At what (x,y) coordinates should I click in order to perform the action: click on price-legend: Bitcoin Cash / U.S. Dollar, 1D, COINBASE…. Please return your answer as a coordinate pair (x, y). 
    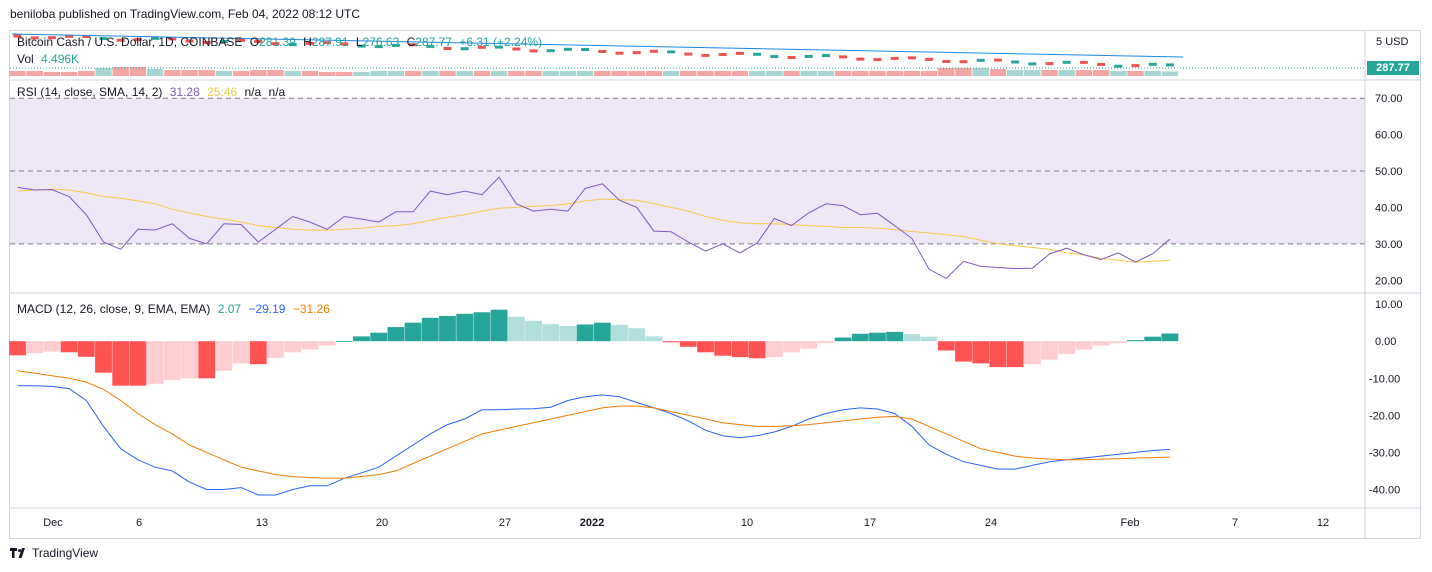
    Looking at the image, I should click on (281, 42).